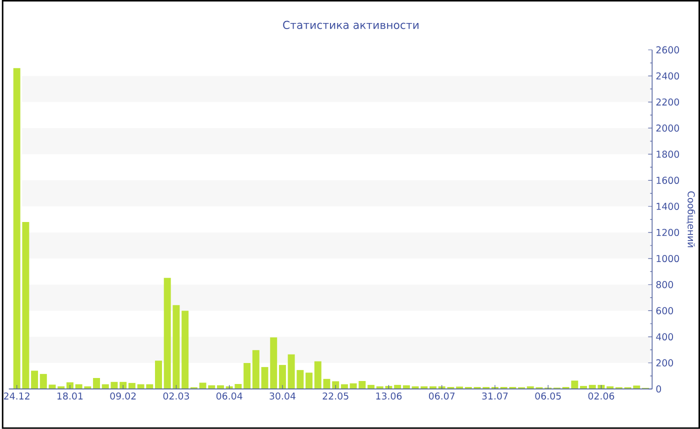 The height and width of the screenshot is (429, 700). What do you see at coordinates (70, 396) in the screenshot?
I see `x-tick-label: 18.01` at bounding box center [70, 396].